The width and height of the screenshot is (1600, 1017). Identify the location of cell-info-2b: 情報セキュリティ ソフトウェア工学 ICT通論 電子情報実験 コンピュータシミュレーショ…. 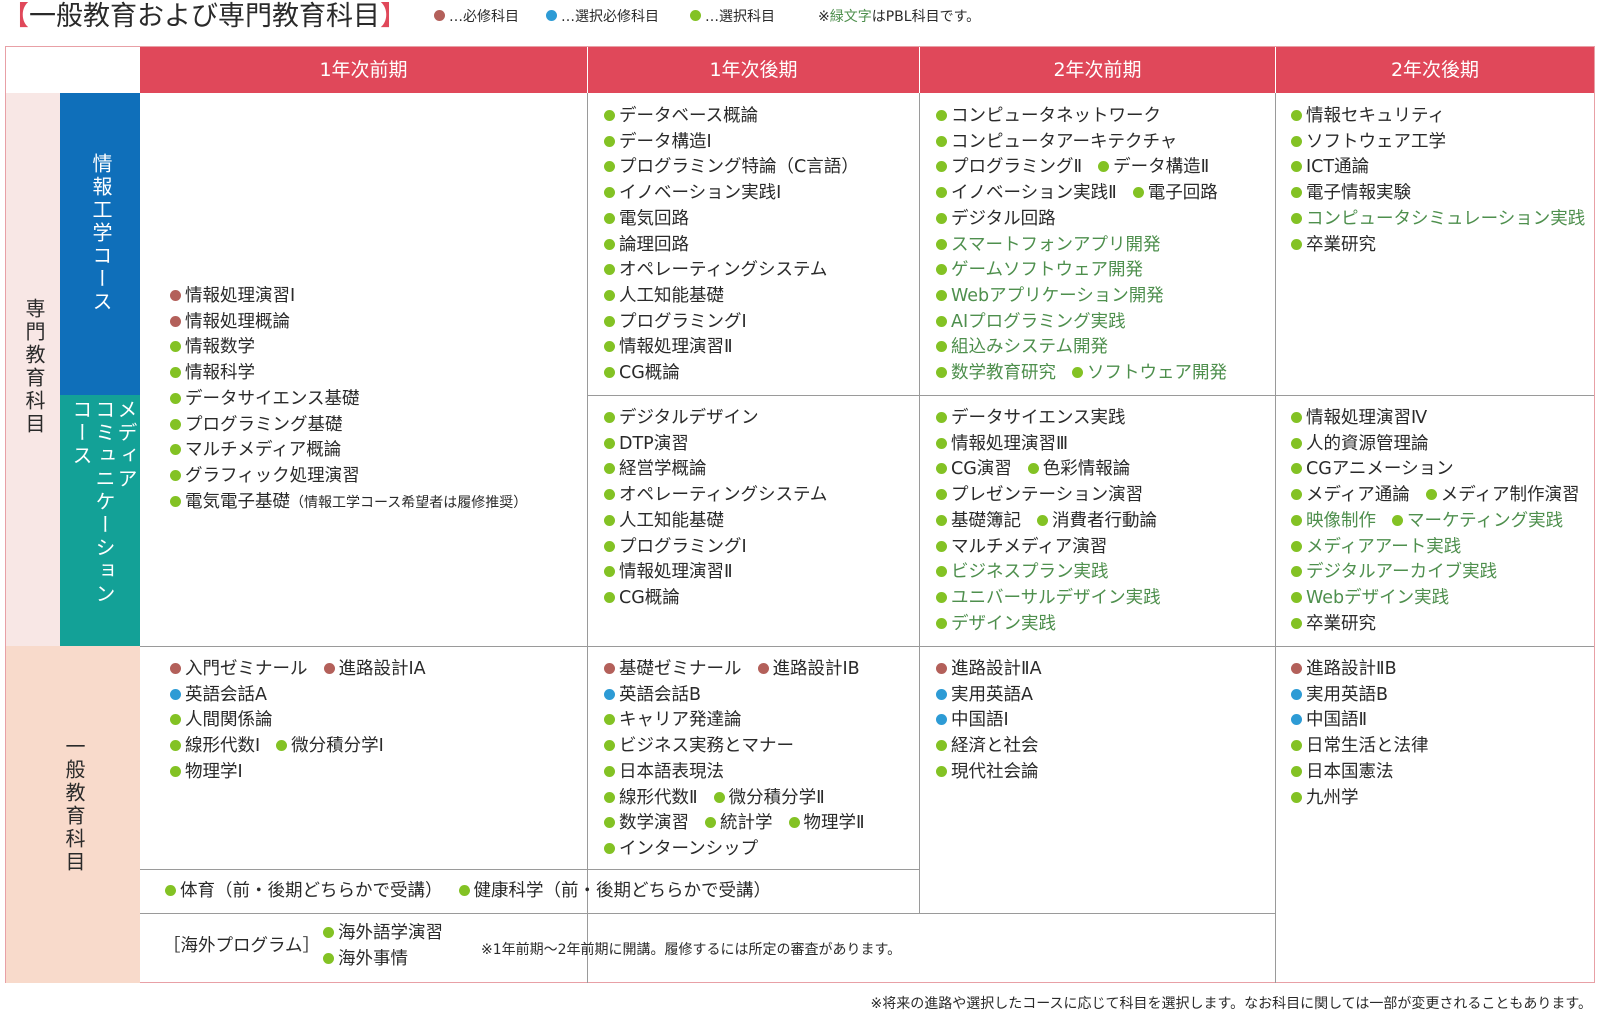
(1438, 181).